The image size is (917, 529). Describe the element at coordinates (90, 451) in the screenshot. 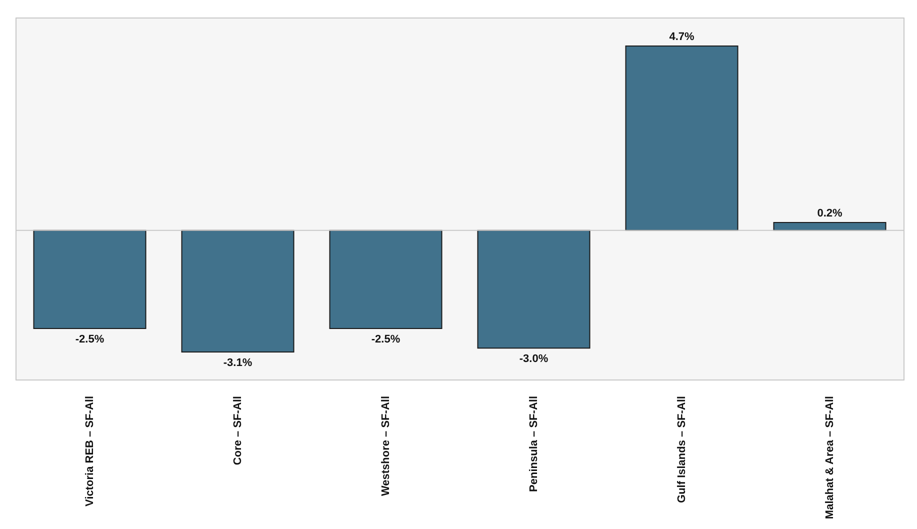

I see `x-tick-label: Victoria REB – SF-All` at that location.